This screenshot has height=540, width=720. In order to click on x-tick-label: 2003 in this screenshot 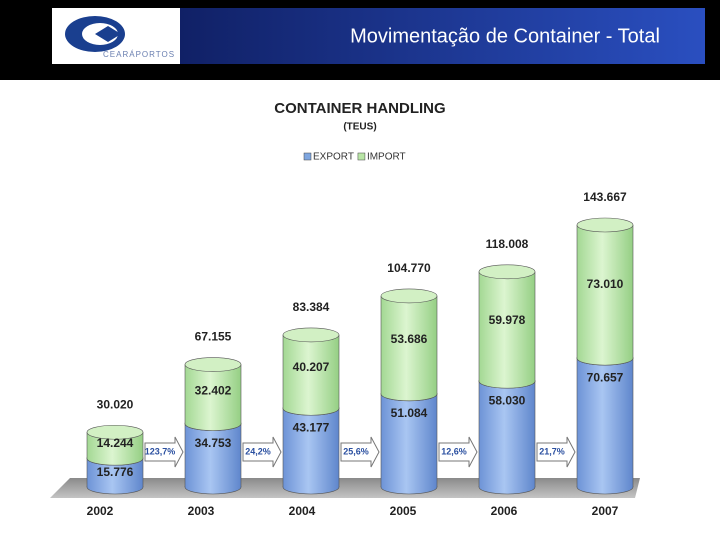, I will do `click(201, 511)`.